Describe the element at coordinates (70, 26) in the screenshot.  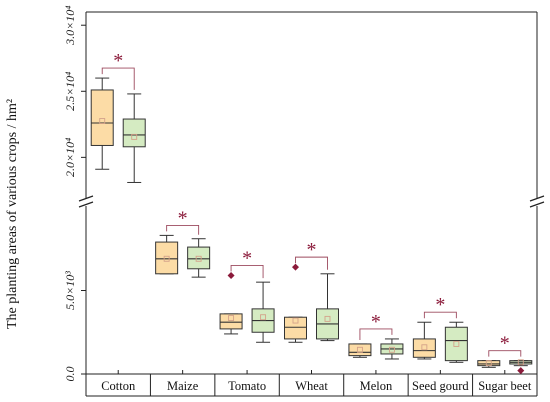
I see `y-tick-label: 3.0×10⁴` at that location.